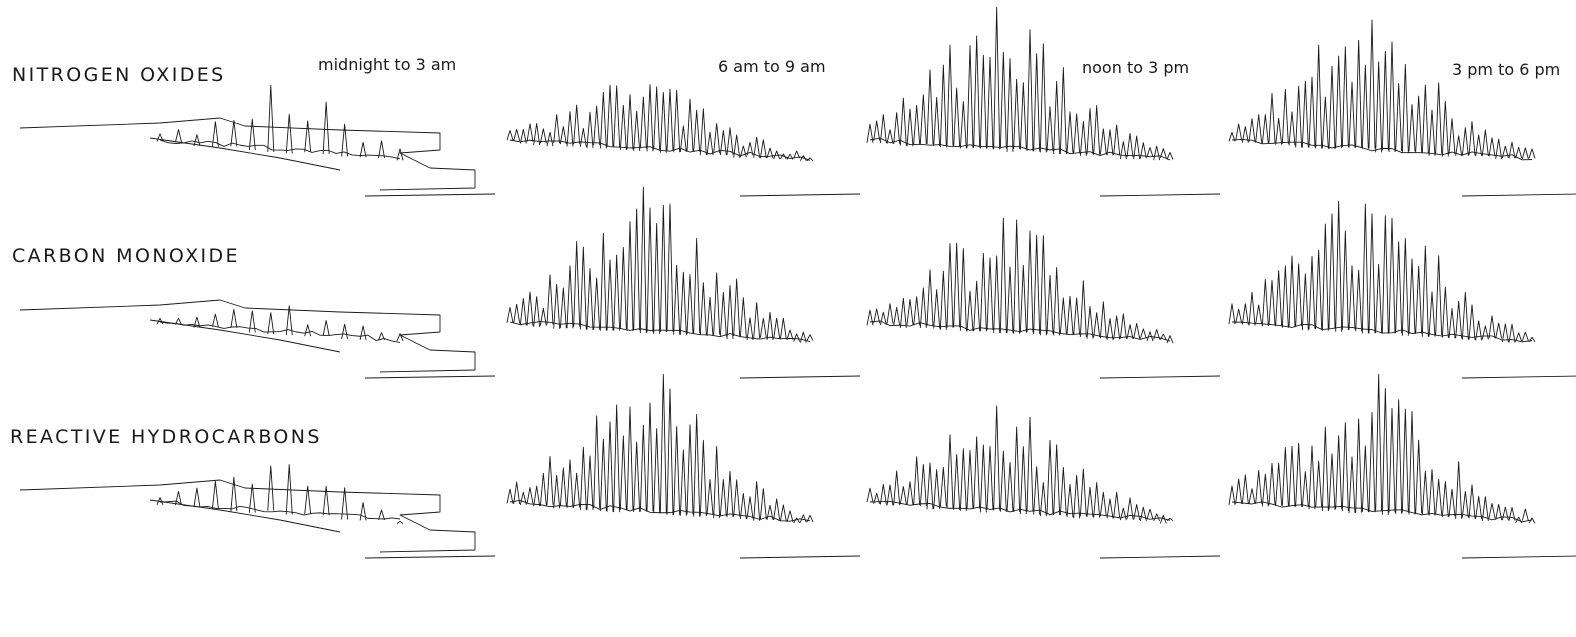 The image size is (1576, 637). Describe the element at coordinates (772, 66) in the screenshot. I see `col-label-6am-to-9am: 6 am to 9 am` at that location.